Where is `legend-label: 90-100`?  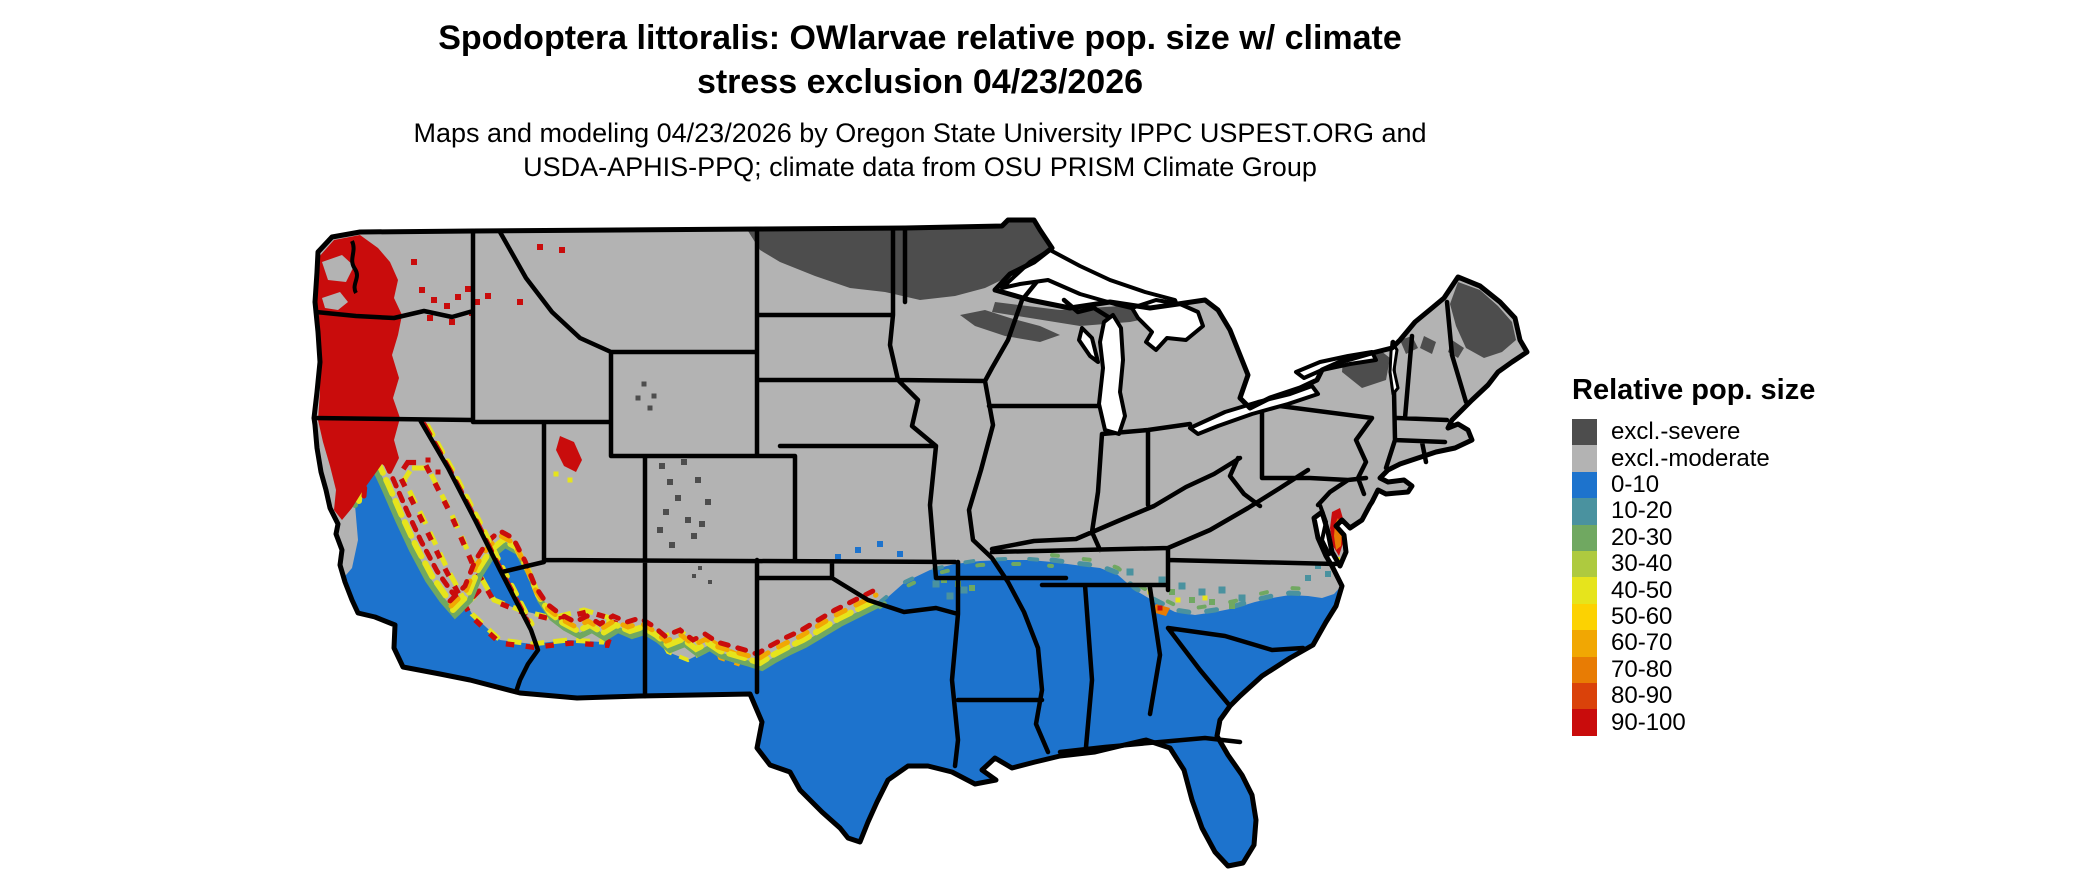
legend-label: 90-100 is located at coordinates (1648, 722).